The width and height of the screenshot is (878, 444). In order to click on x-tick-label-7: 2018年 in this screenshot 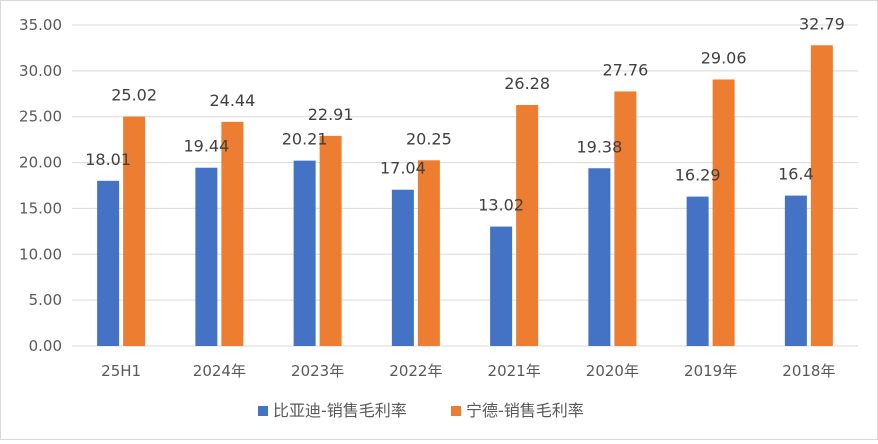, I will do `click(808, 371)`.